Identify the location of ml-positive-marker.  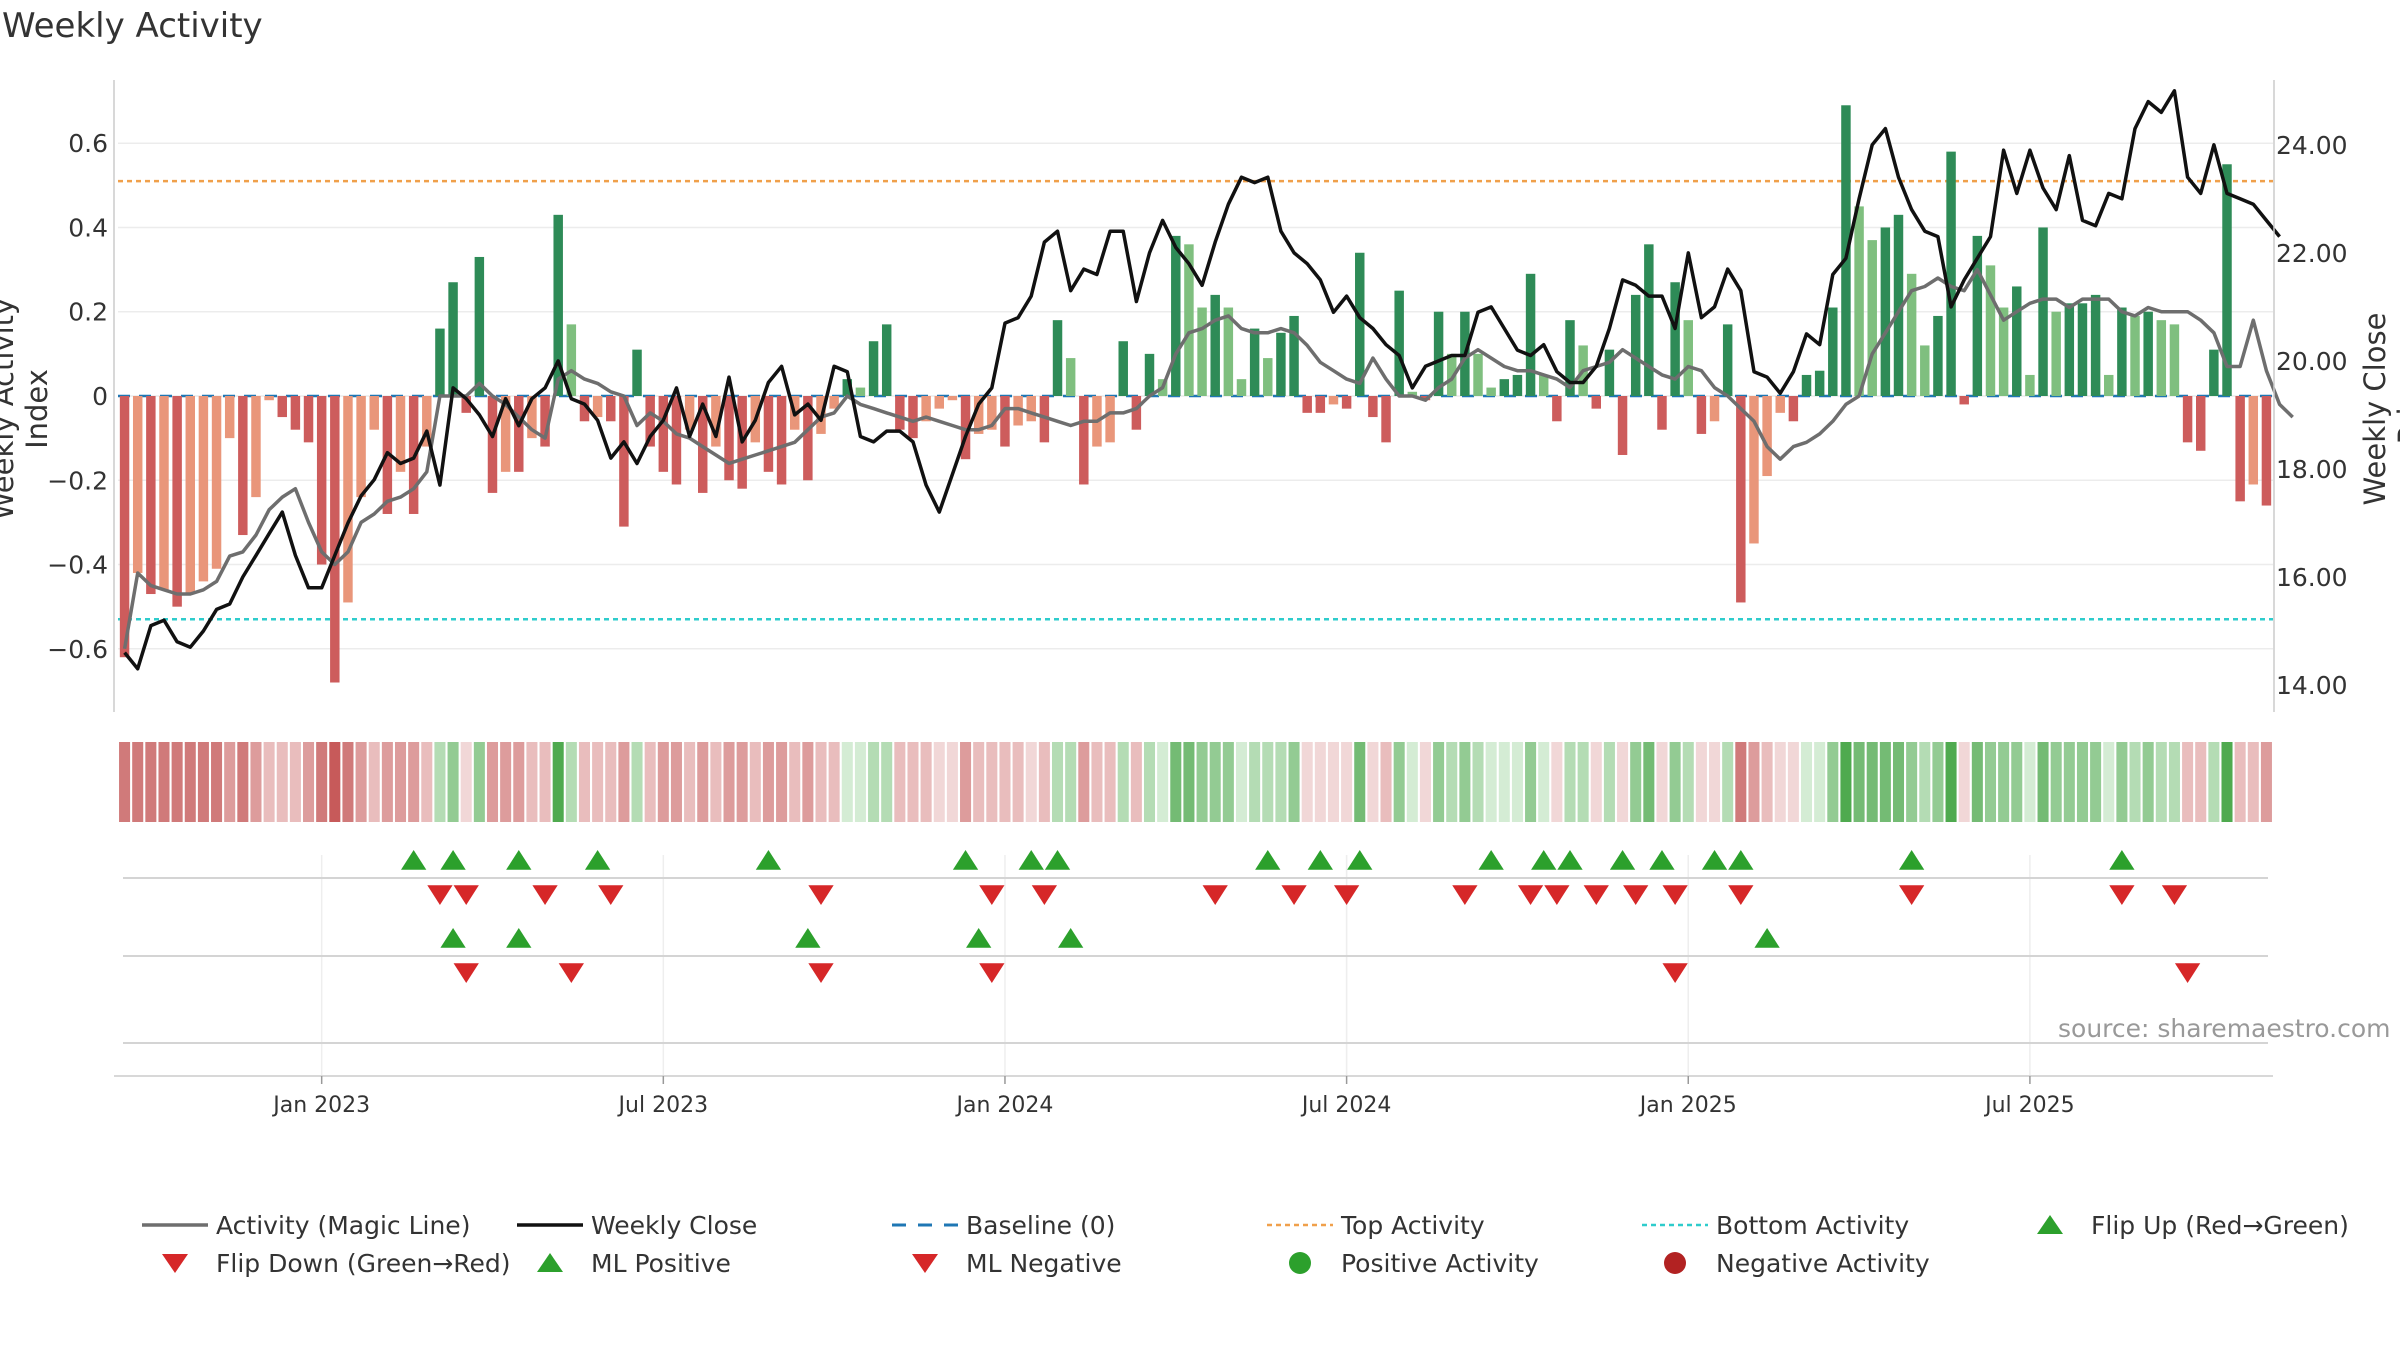
(519, 938).